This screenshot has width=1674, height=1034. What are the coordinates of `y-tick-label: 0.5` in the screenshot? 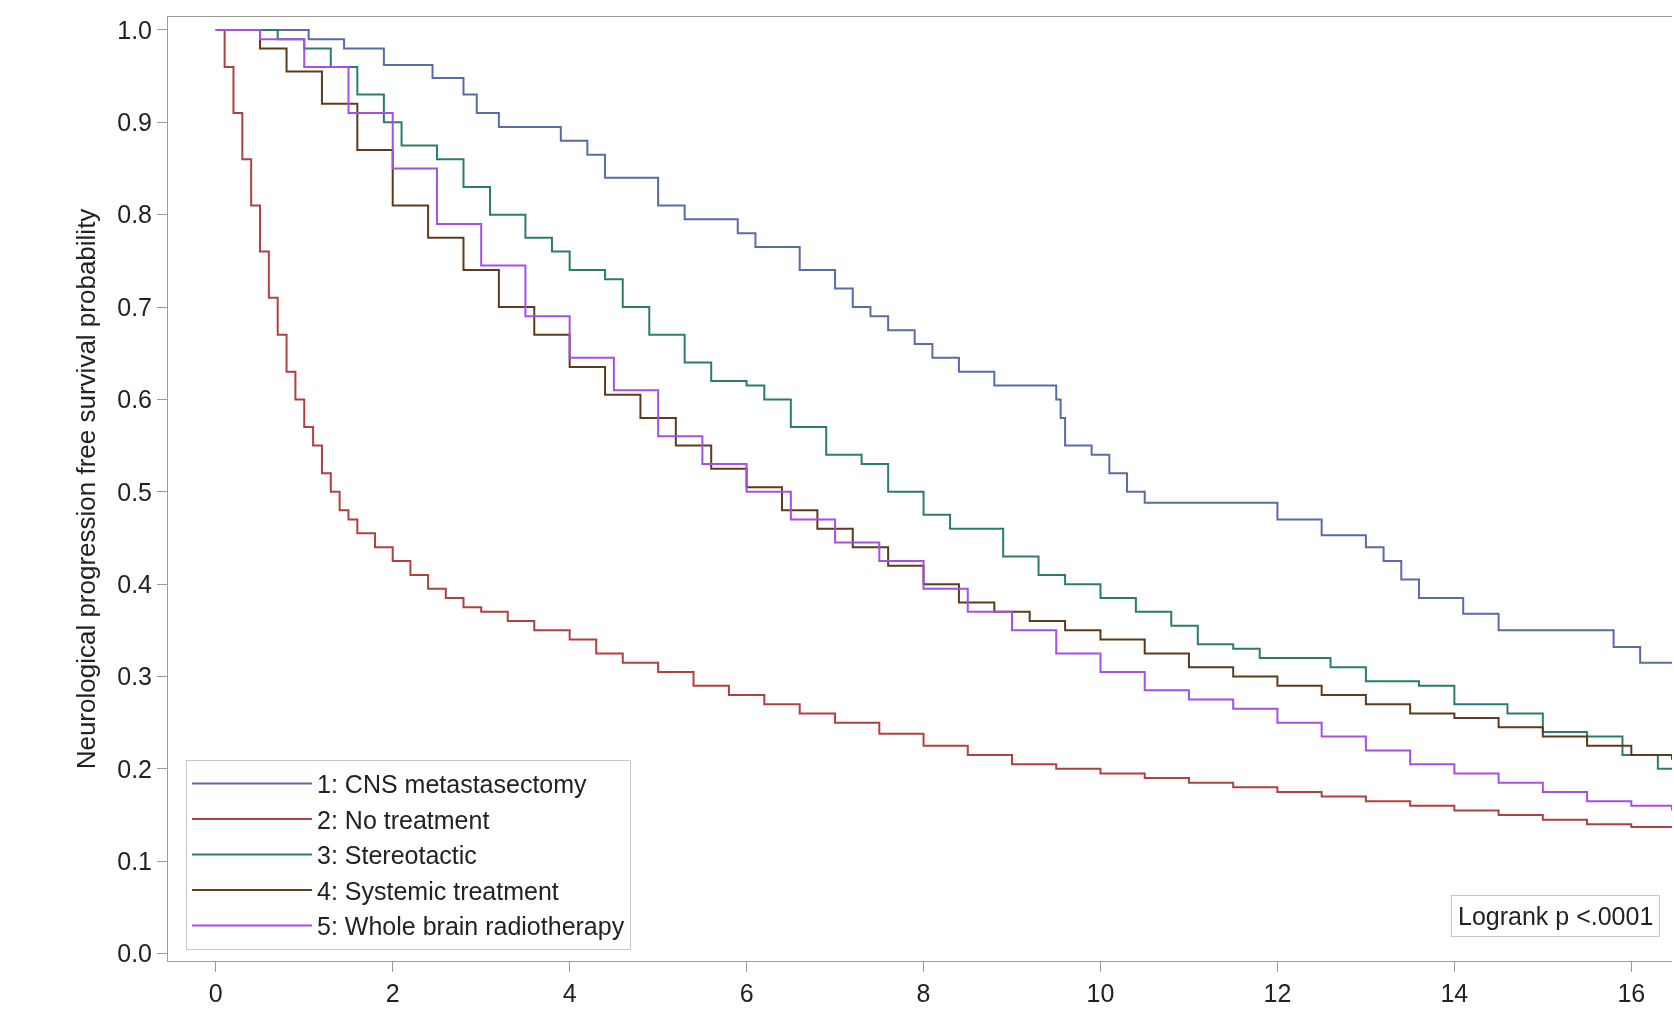 It's located at (134, 491).